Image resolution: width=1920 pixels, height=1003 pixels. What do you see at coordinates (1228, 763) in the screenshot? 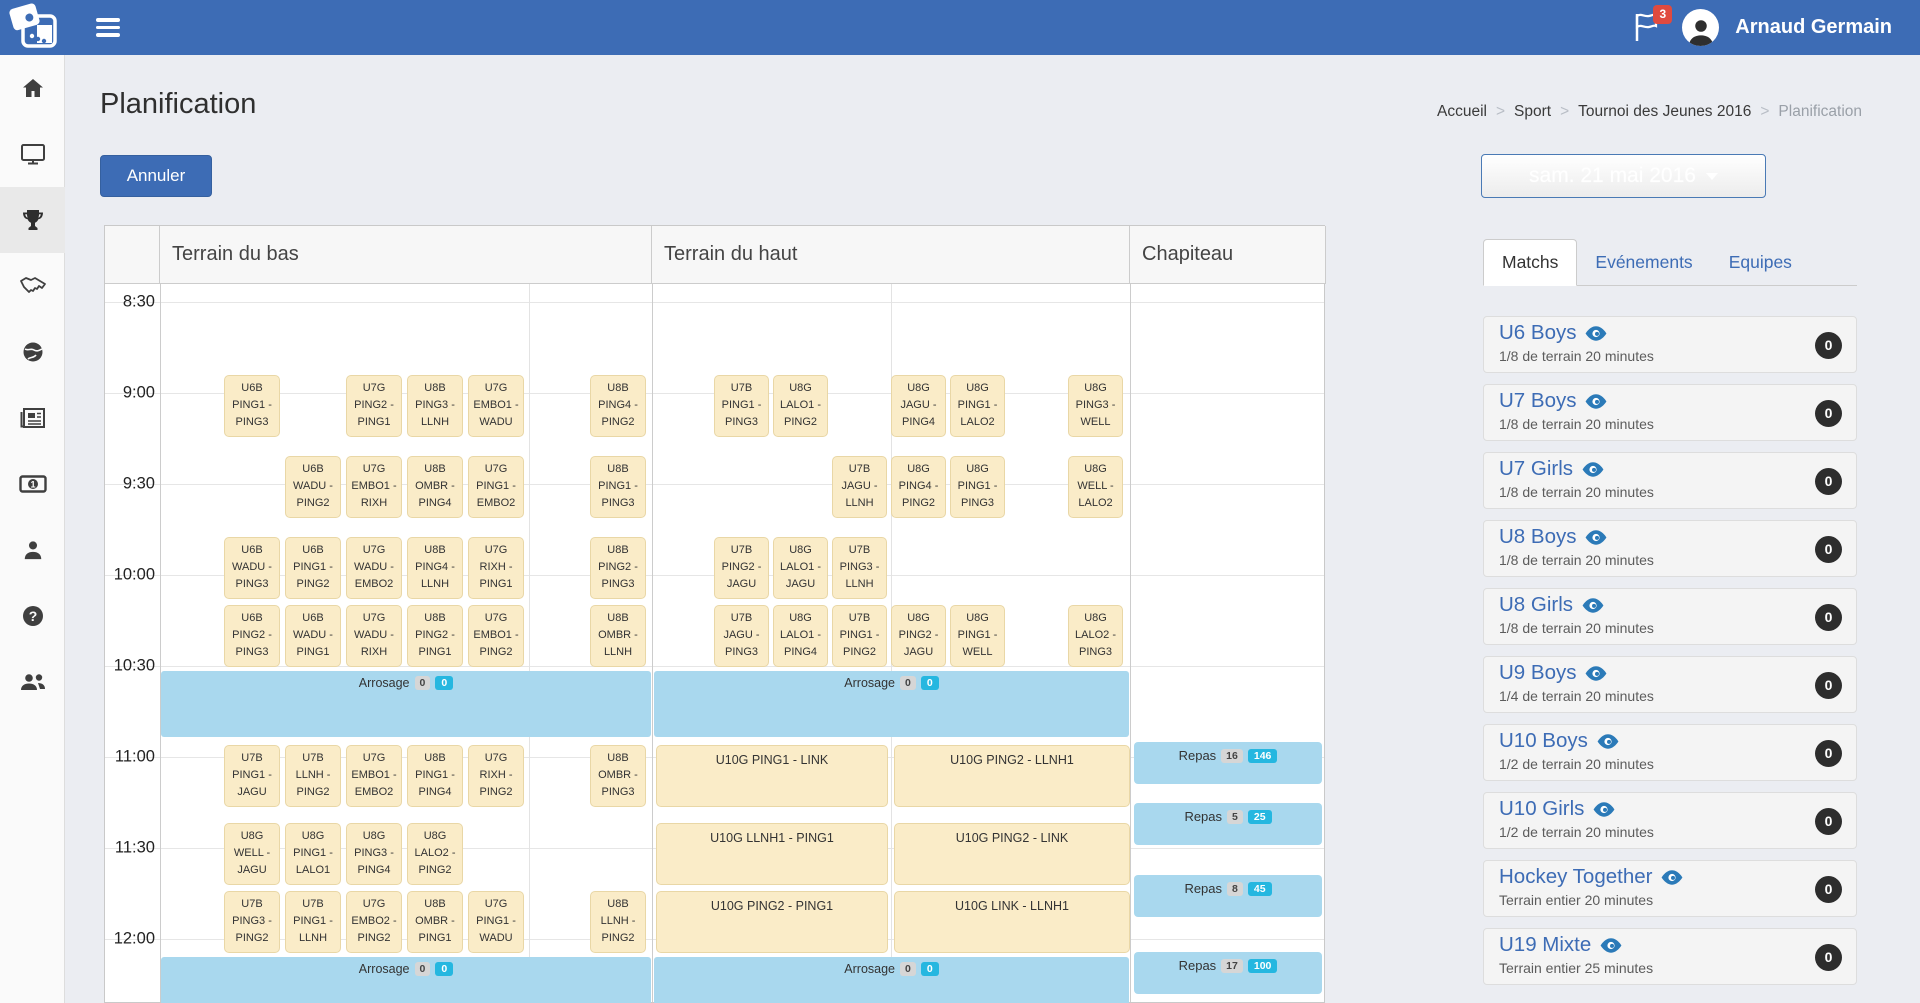
I see `repas-block: Repas 16 146` at bounding box center [1228, 763].